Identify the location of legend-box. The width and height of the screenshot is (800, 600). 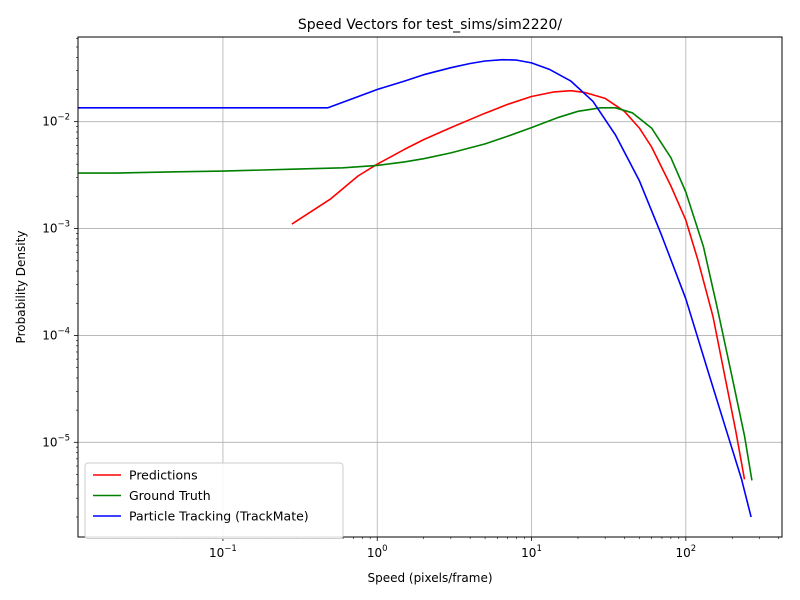
(214, 500).